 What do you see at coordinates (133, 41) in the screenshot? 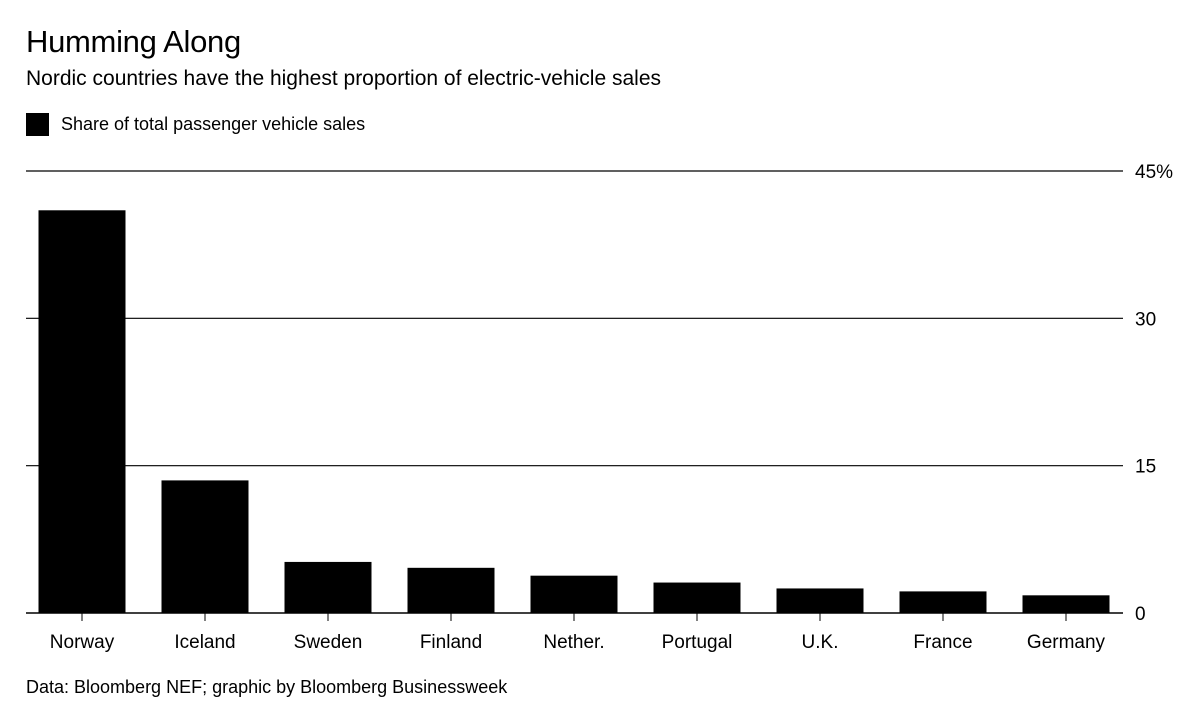
I see `chart-title: Humming Along` at bounding box center [133, 41].